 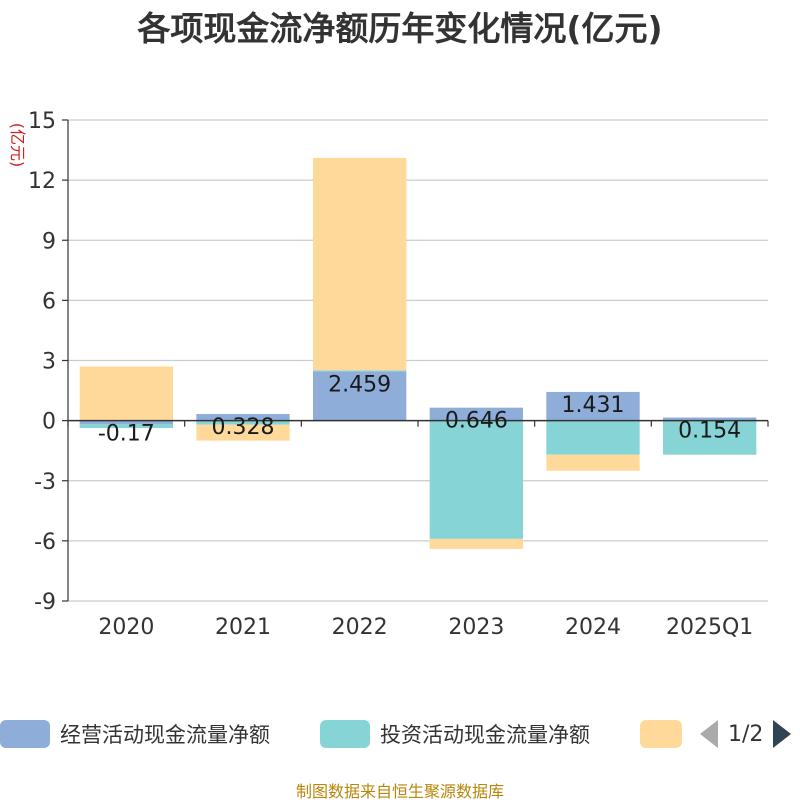 What do you see at coordinates (126, 627) in the screenshot?
I see `x-tick-label-2020: 2020` at bounding box center [126, 627].